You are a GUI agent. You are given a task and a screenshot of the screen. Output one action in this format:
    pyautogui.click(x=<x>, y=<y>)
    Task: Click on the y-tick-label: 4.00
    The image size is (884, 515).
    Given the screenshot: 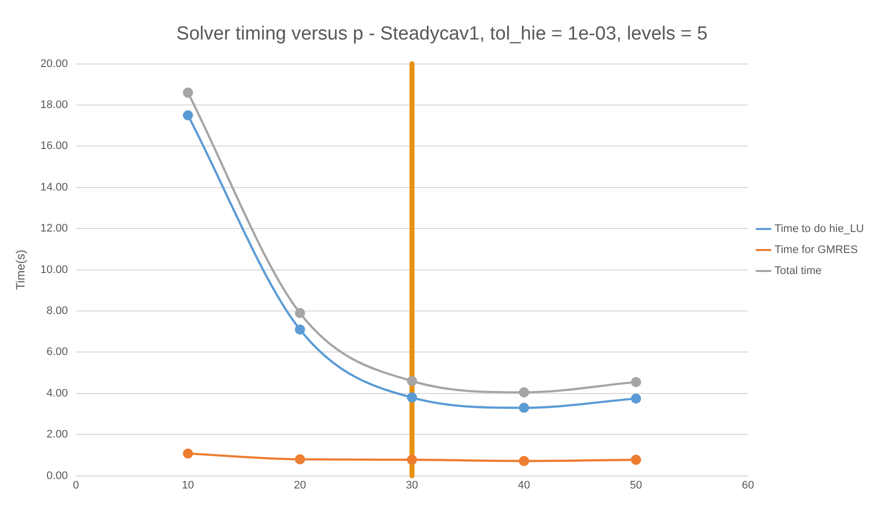 What is the action you would take?
    pyautogui.click(x=57, y=393)
    